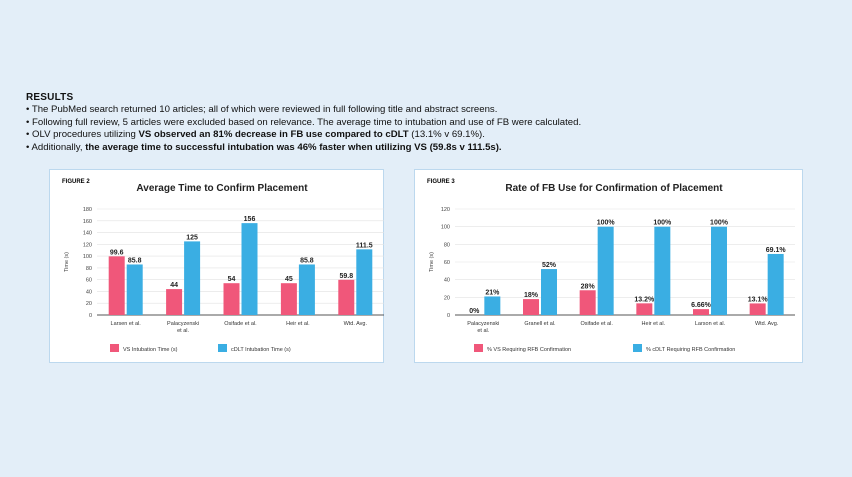 This screenshot has width=852, height=477. Describe the element at coordinates (758, 299) in the screenshot. I see `data-label: 13.1%` at that location.